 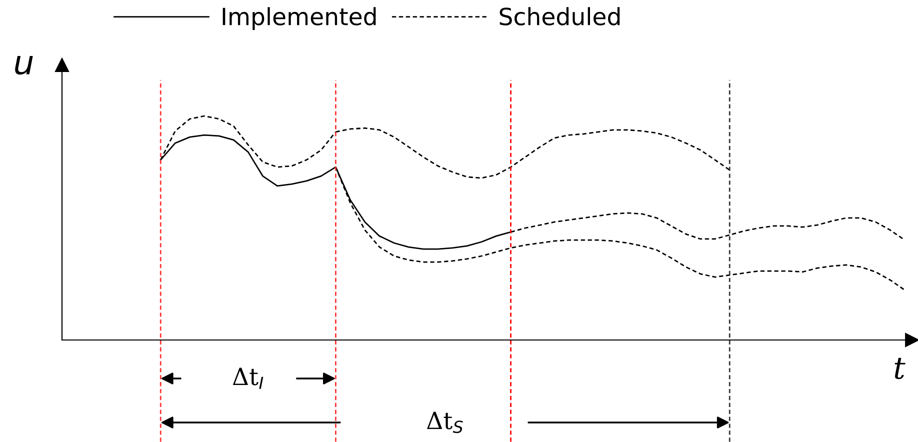 What do you see at coordinates (445, 423) in the screenshot?
I see `text: Δt$_{S}$` at bounding box center [445, 423].